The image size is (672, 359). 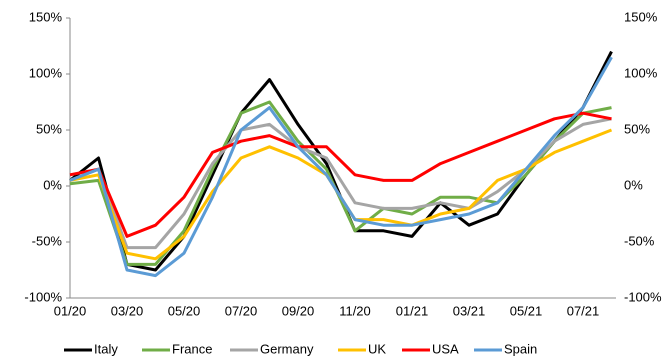 I want to click on legend-label: Germany, so click(x=287, y=348).